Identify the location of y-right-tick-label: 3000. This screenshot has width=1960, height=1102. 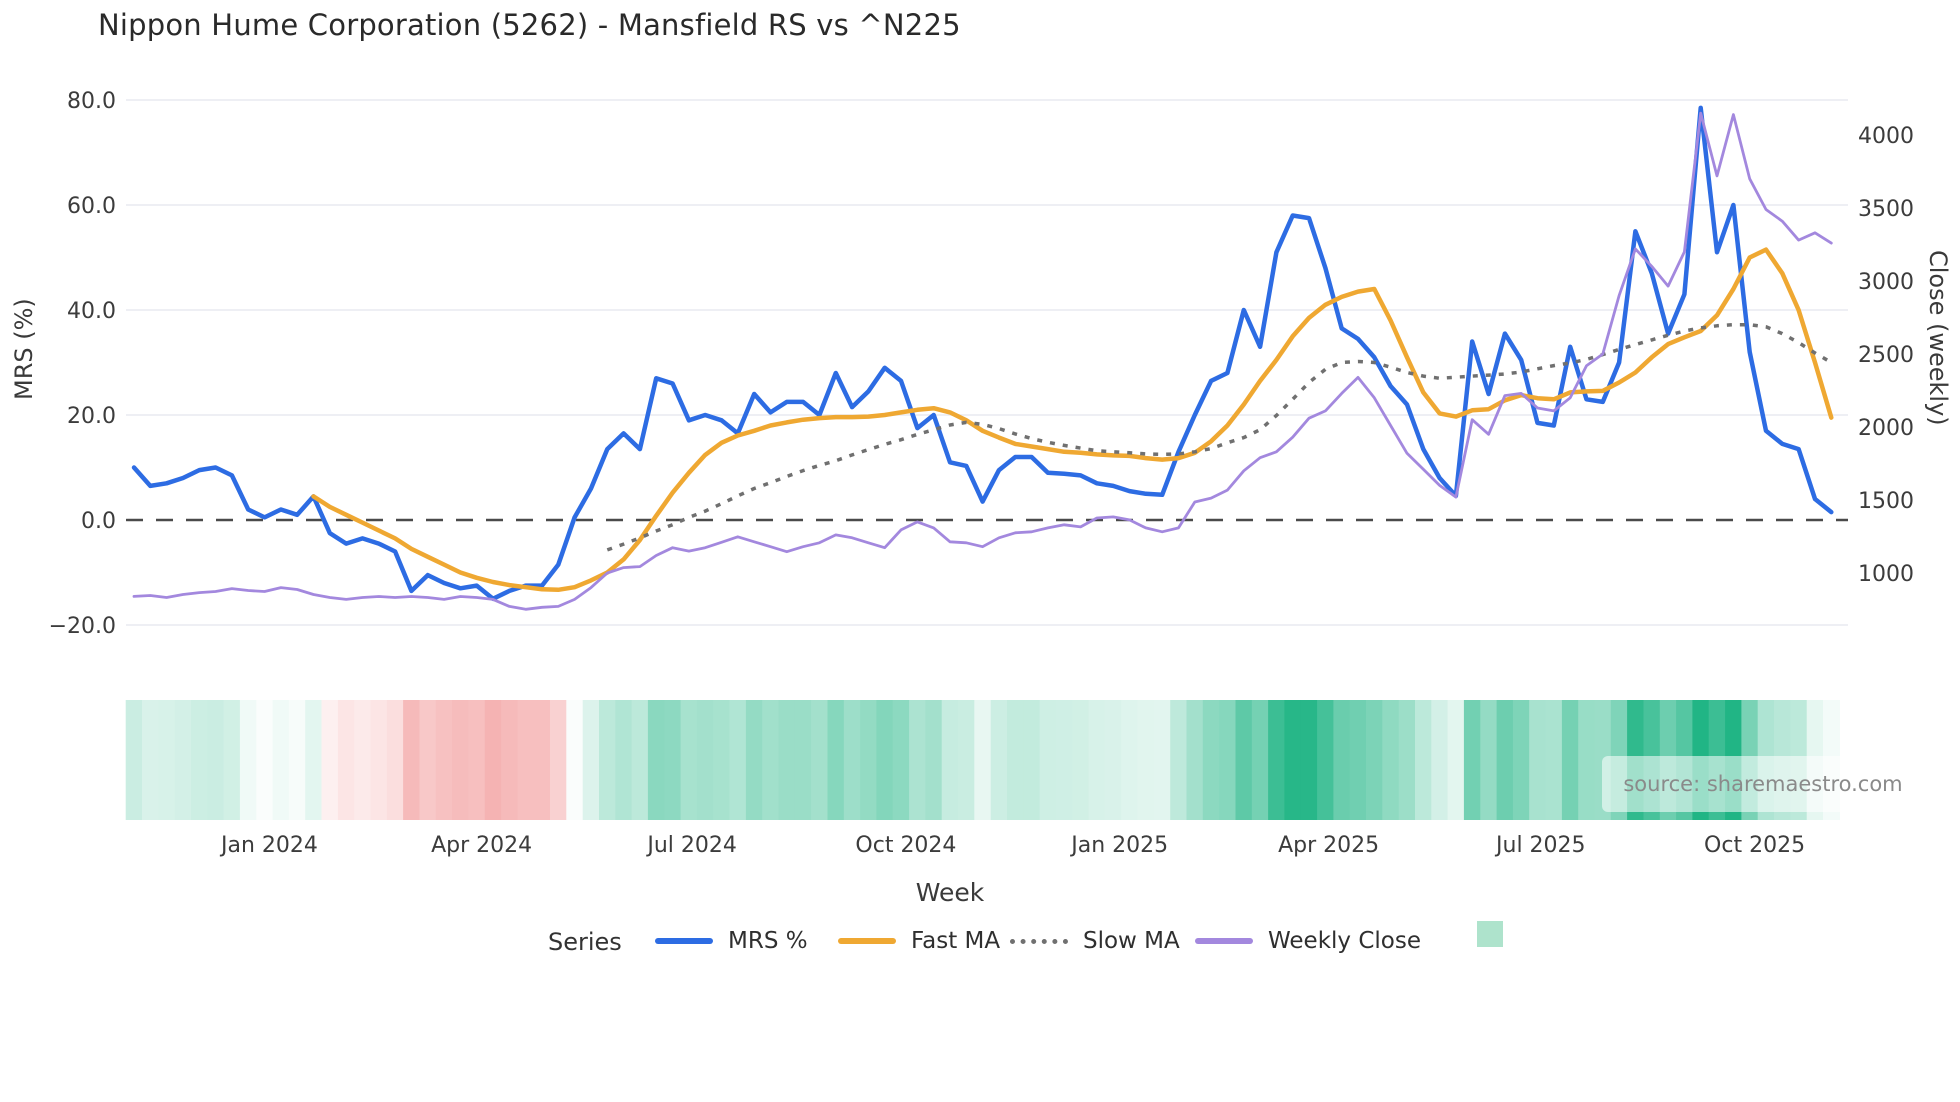
(1886, 282).